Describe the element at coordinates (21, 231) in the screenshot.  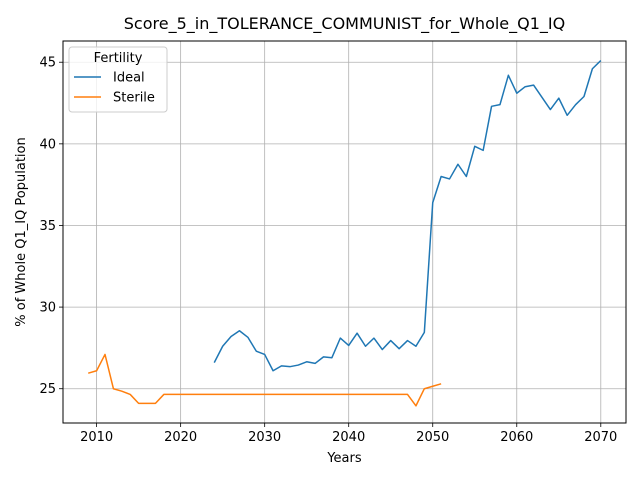
I see `y-axis-title: % of Whole Q1_IQ Population` at that location.